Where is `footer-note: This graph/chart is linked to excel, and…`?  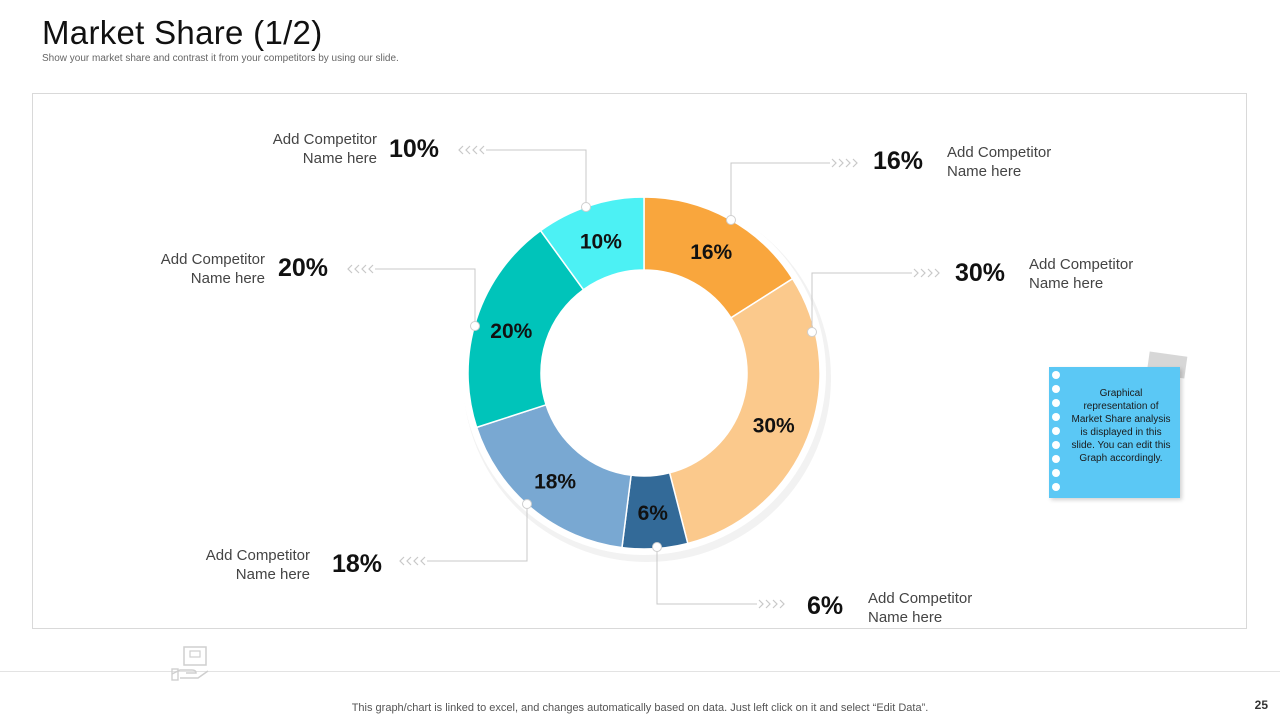 footer-note: This graph/chart is linked to excel, and… is located at coordinates (640, 708).